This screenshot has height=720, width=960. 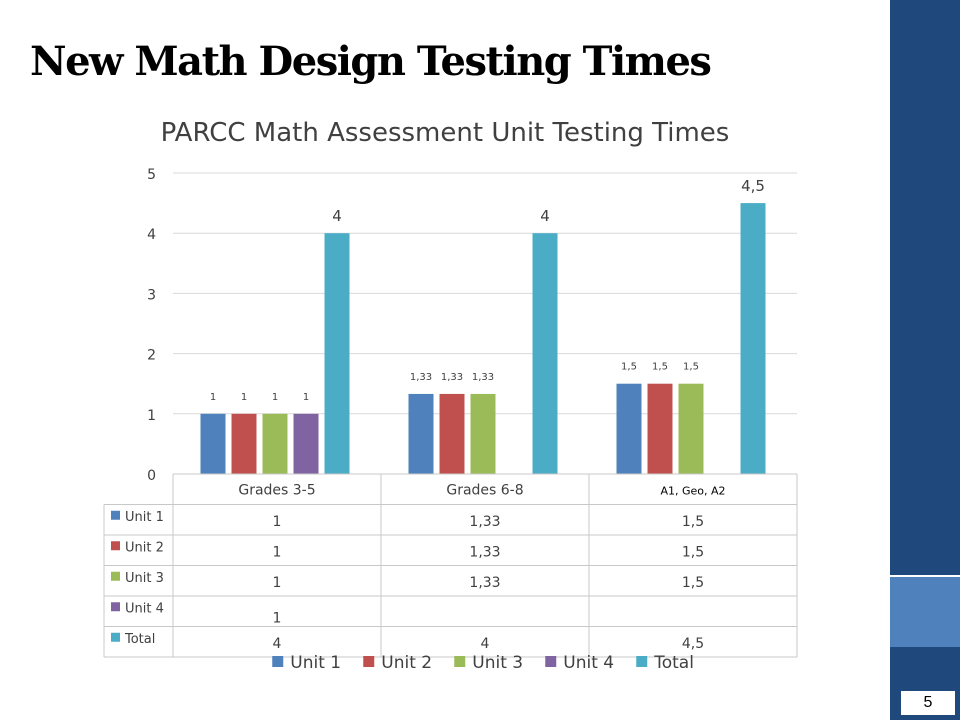 I want to click on slide-title: New Math Design Testing Times, so click(x=371, y=61).